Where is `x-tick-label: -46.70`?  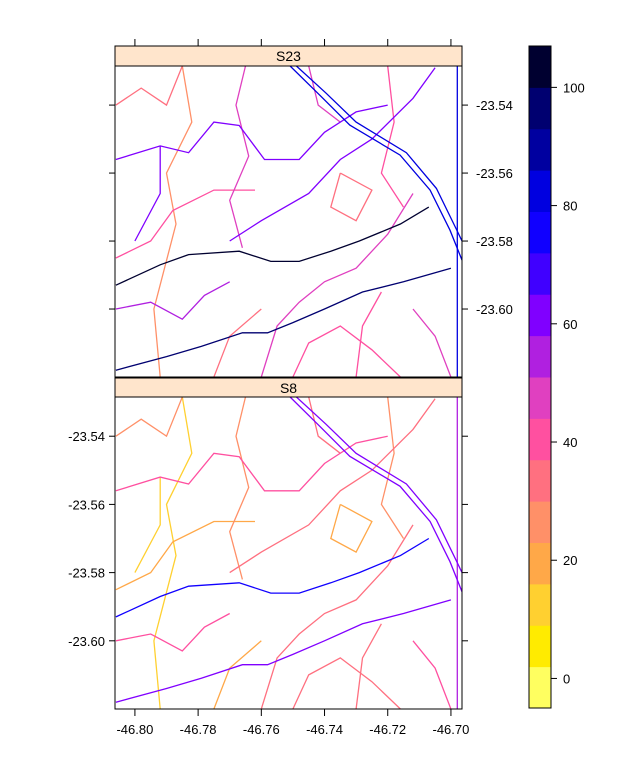
x-tick-label: -46.70 is located at coordinates (451, 729).